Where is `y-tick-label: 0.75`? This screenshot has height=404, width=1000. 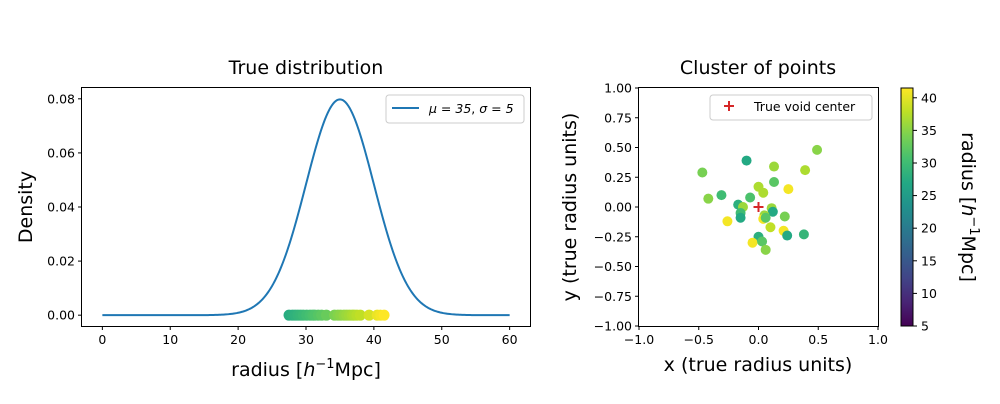
y-tick-label: 0.75 is located at coordinates (618, 117).